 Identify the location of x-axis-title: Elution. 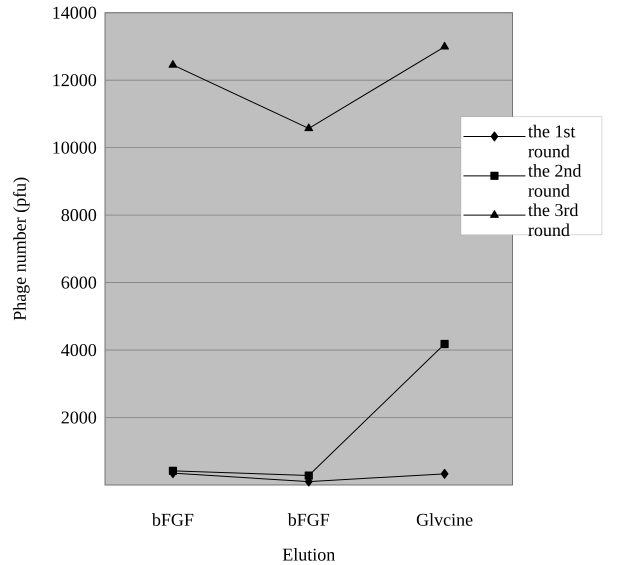
(308, 554).